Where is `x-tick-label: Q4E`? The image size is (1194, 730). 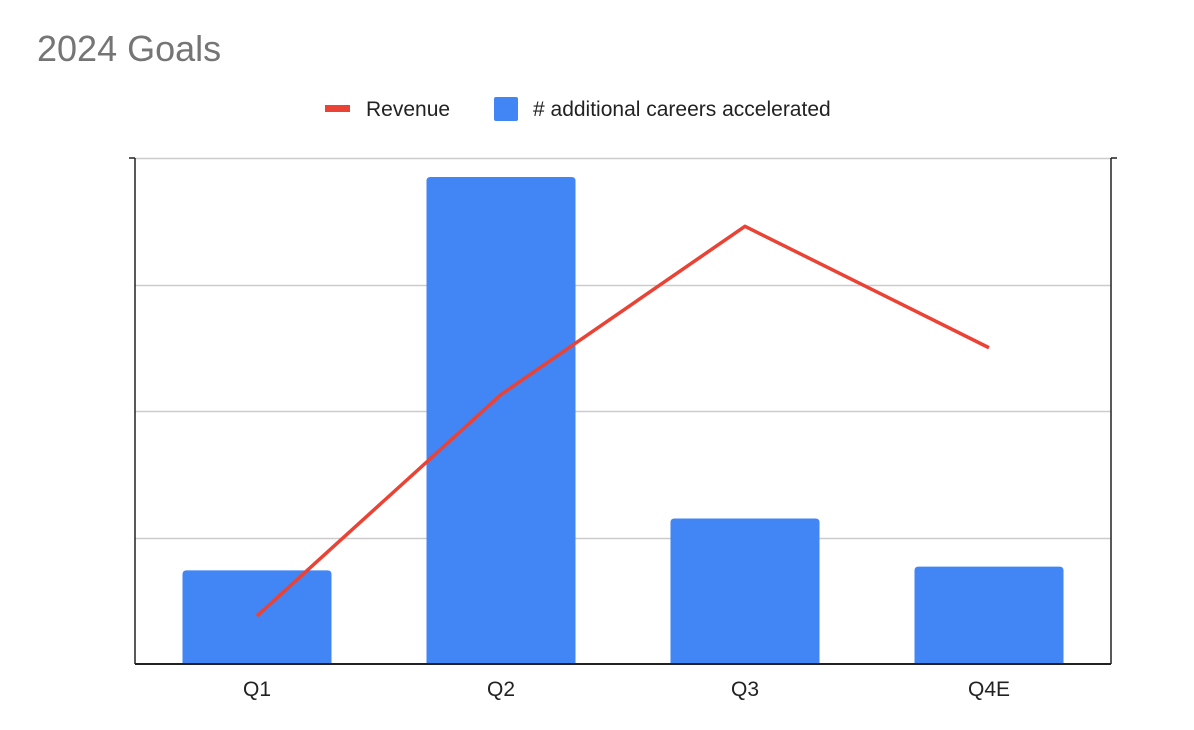
x-tick-label: Q4E is located at coordinates (989, 689).